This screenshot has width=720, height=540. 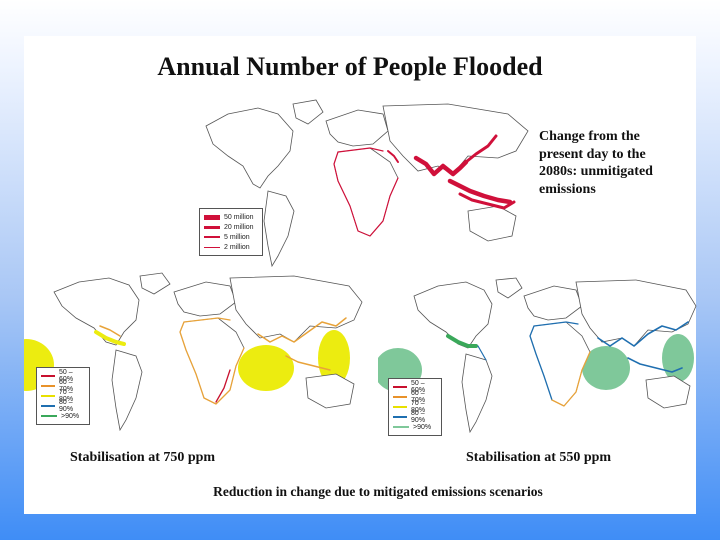 I want to click on legend-label: 2 million, so click(x=237, y=247).